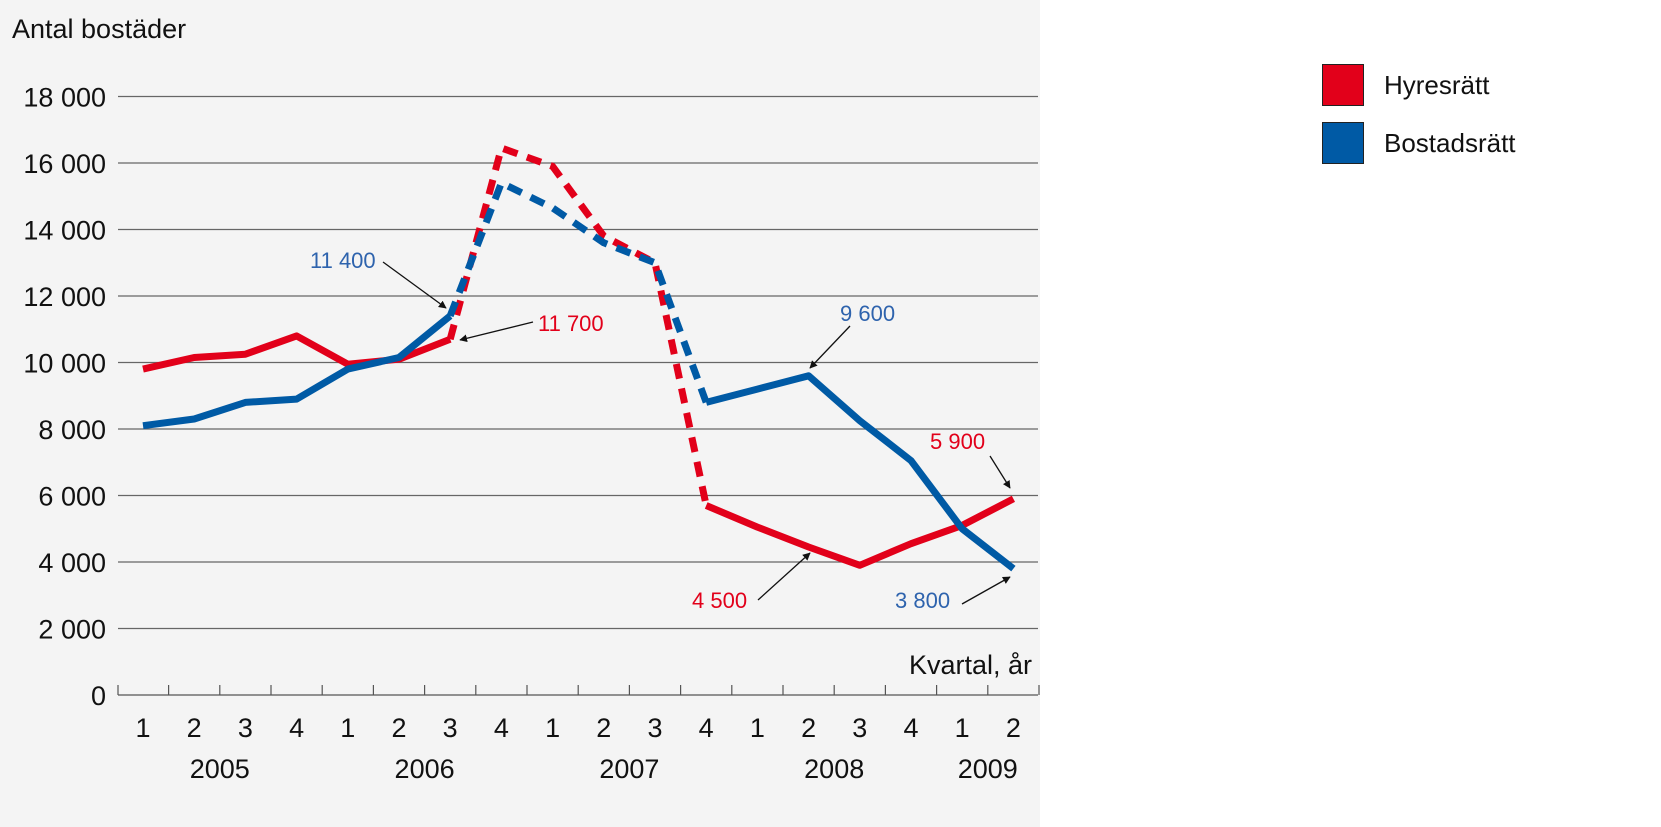 This screenshot has height=827, width=1661. What do you see at coordinates (1343, 85) in the screenshot?
I see `legend-swatch-hyresratt` at bounding box center [1343, 85].